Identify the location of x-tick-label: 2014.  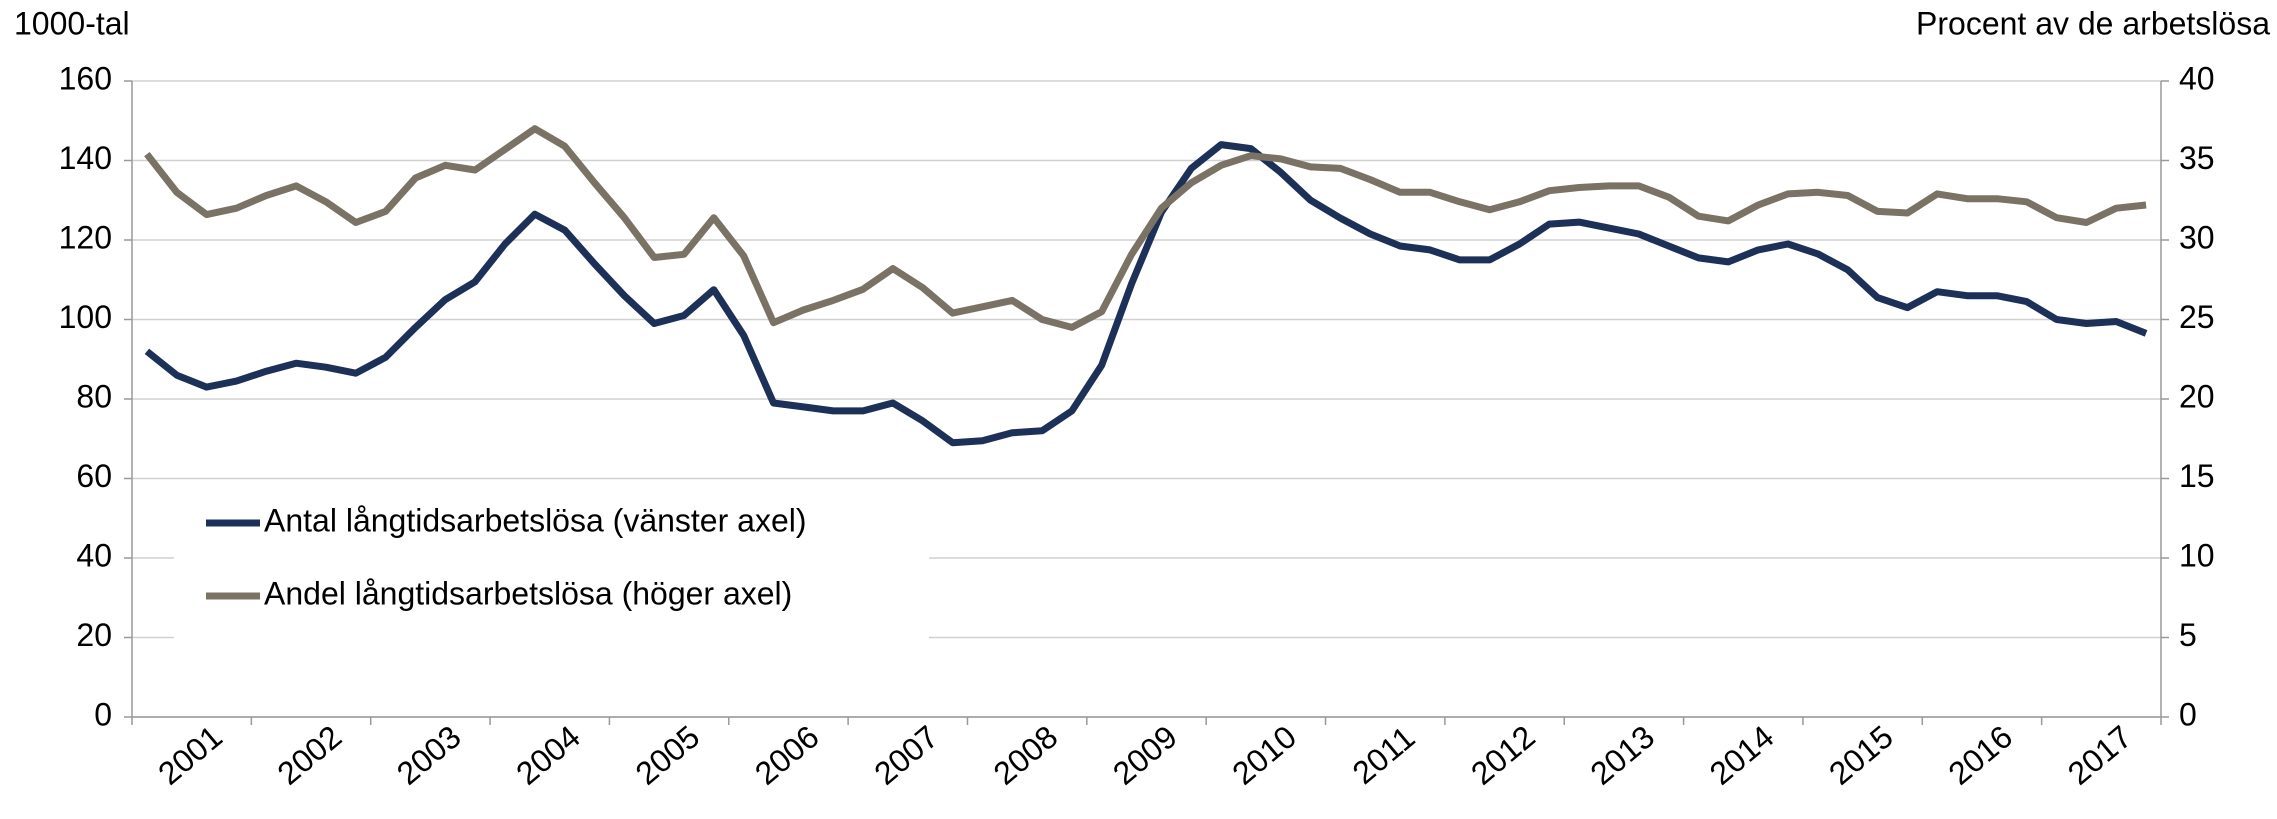
(1742, 754).